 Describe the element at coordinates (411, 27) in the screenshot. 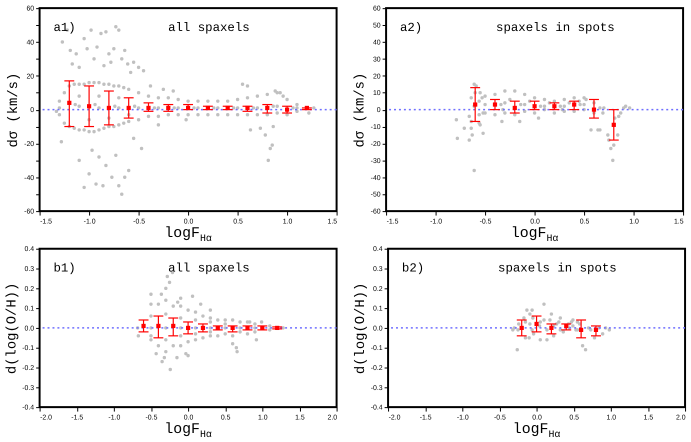

I see `annotation: a2)` at that location.